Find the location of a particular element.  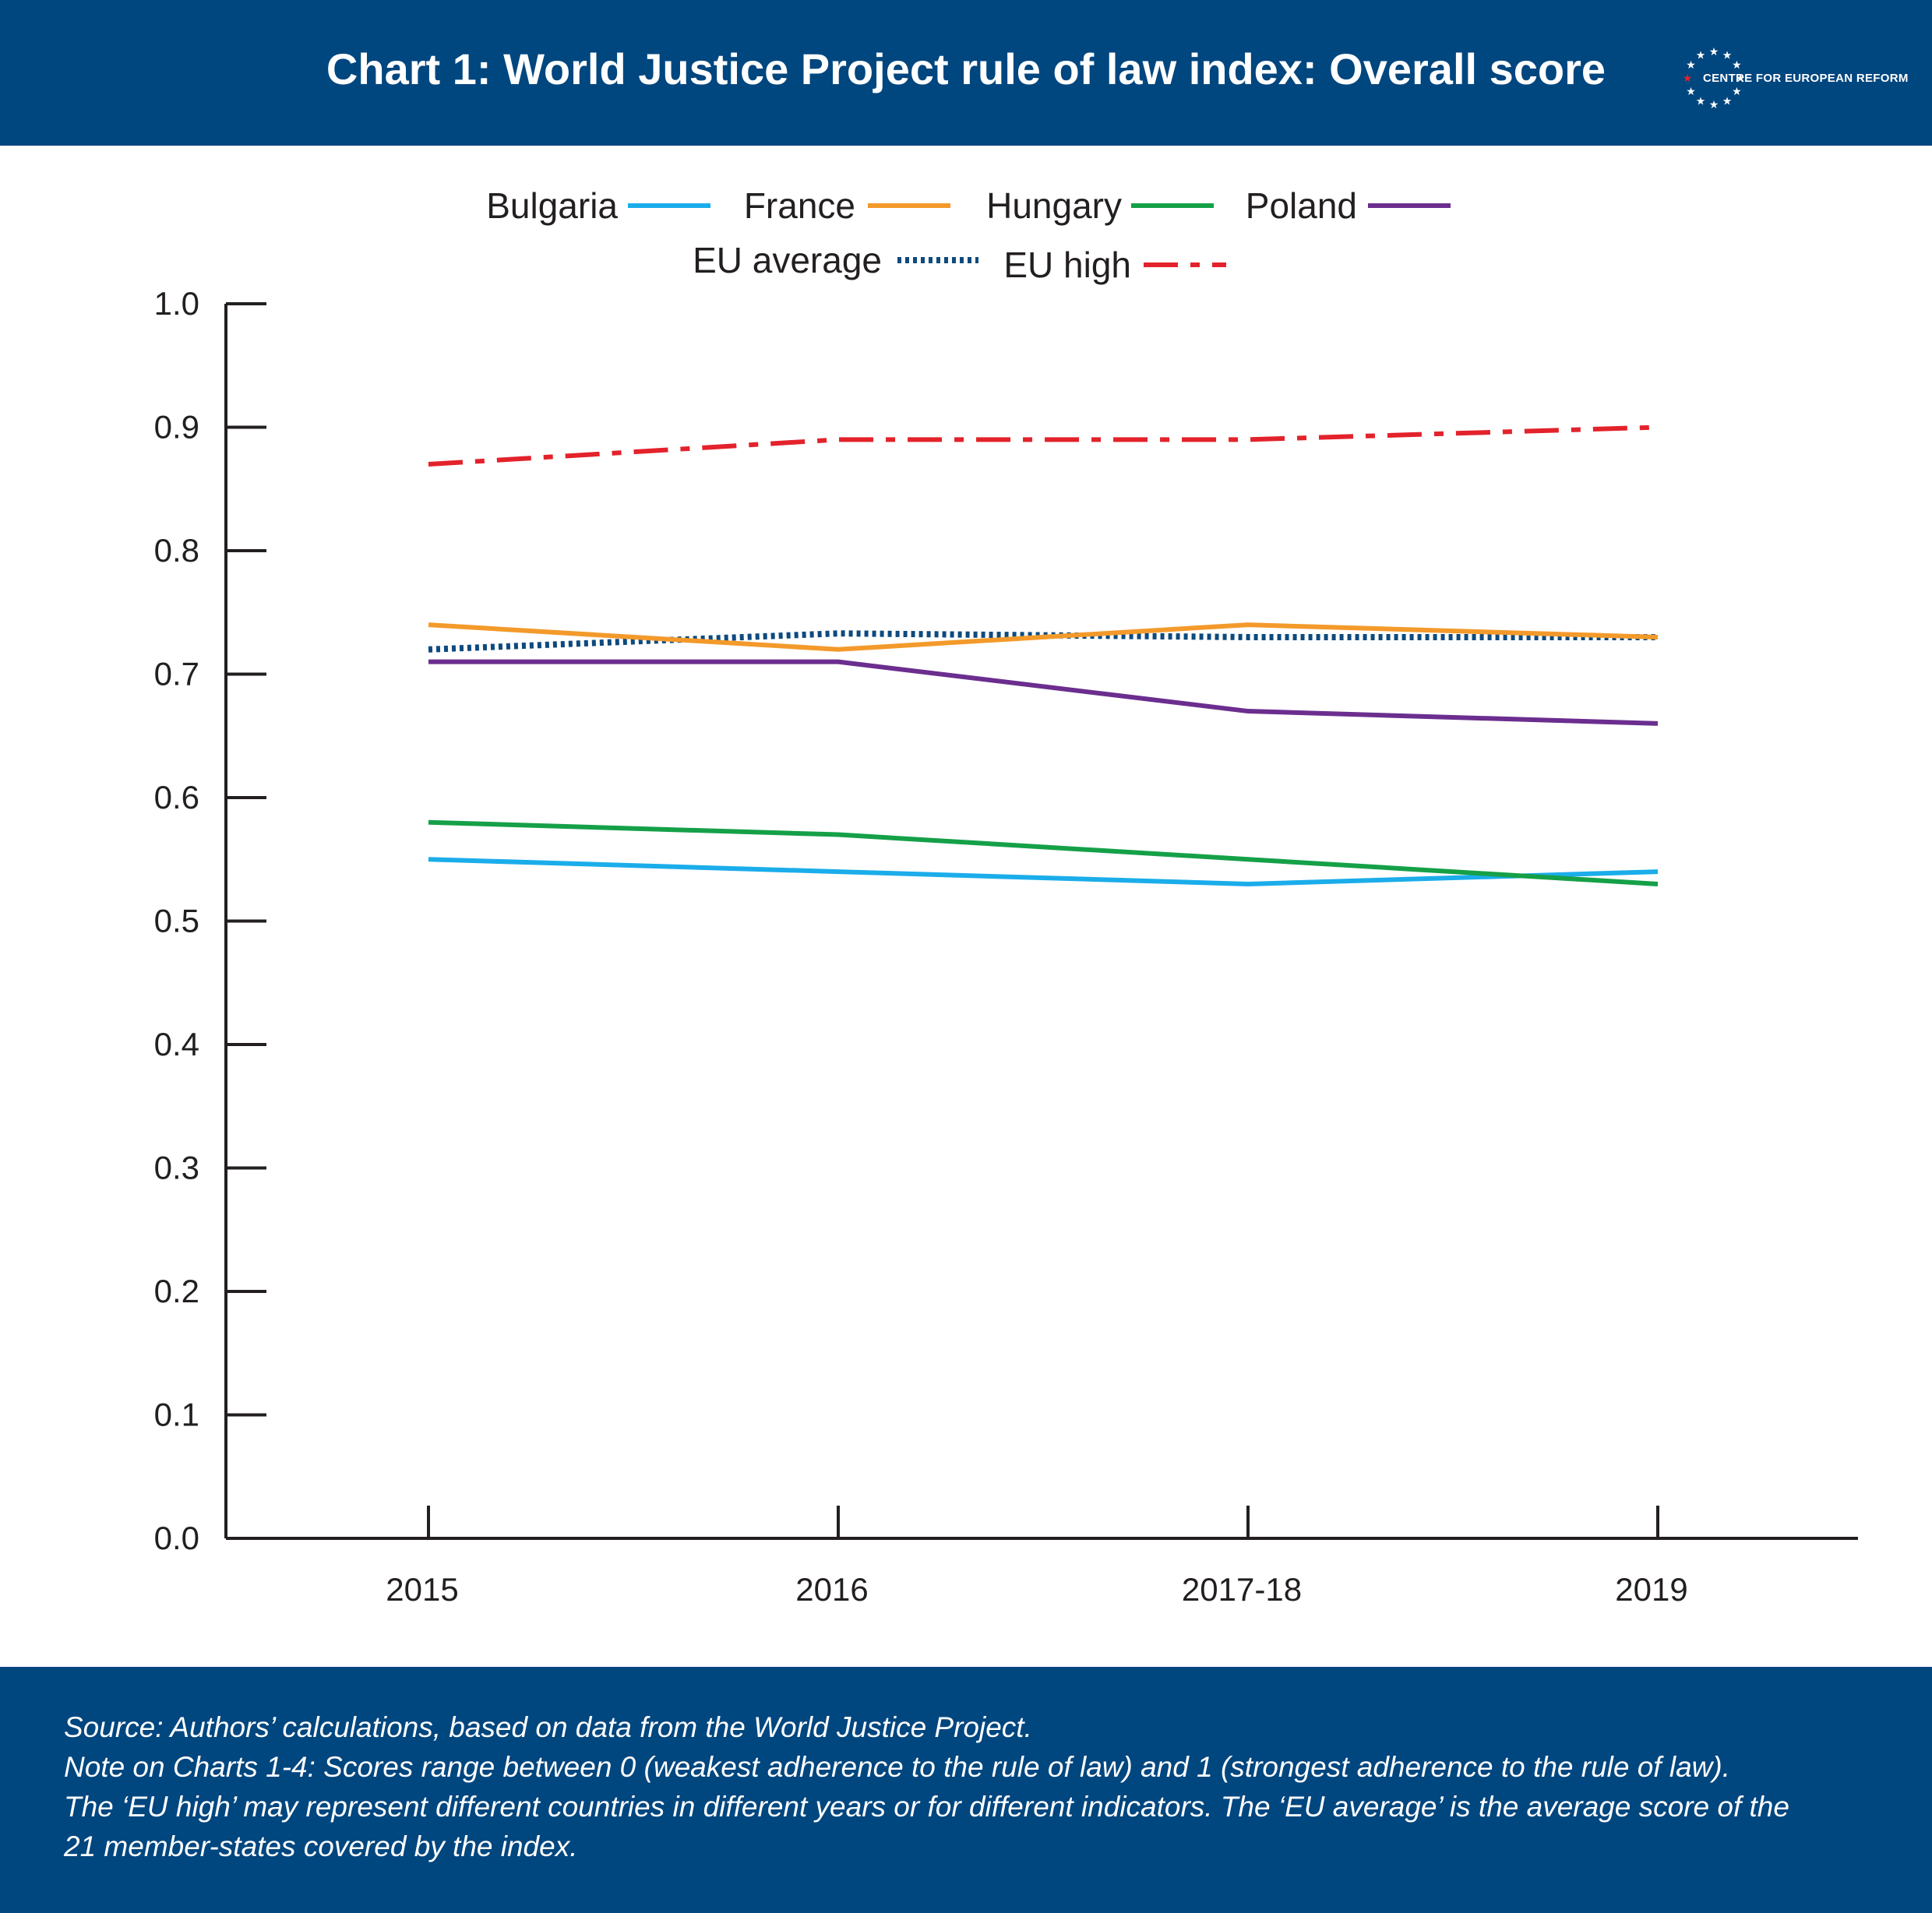

y-tick-label: 0.2 is located at coordinates (176, 1291).